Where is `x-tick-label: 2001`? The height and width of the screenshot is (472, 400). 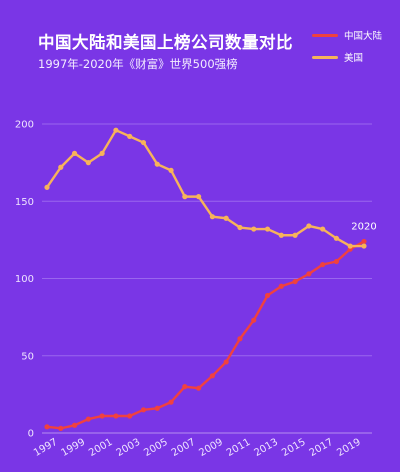 x-tick-label: 2001 is located at coordinates (101, 448).